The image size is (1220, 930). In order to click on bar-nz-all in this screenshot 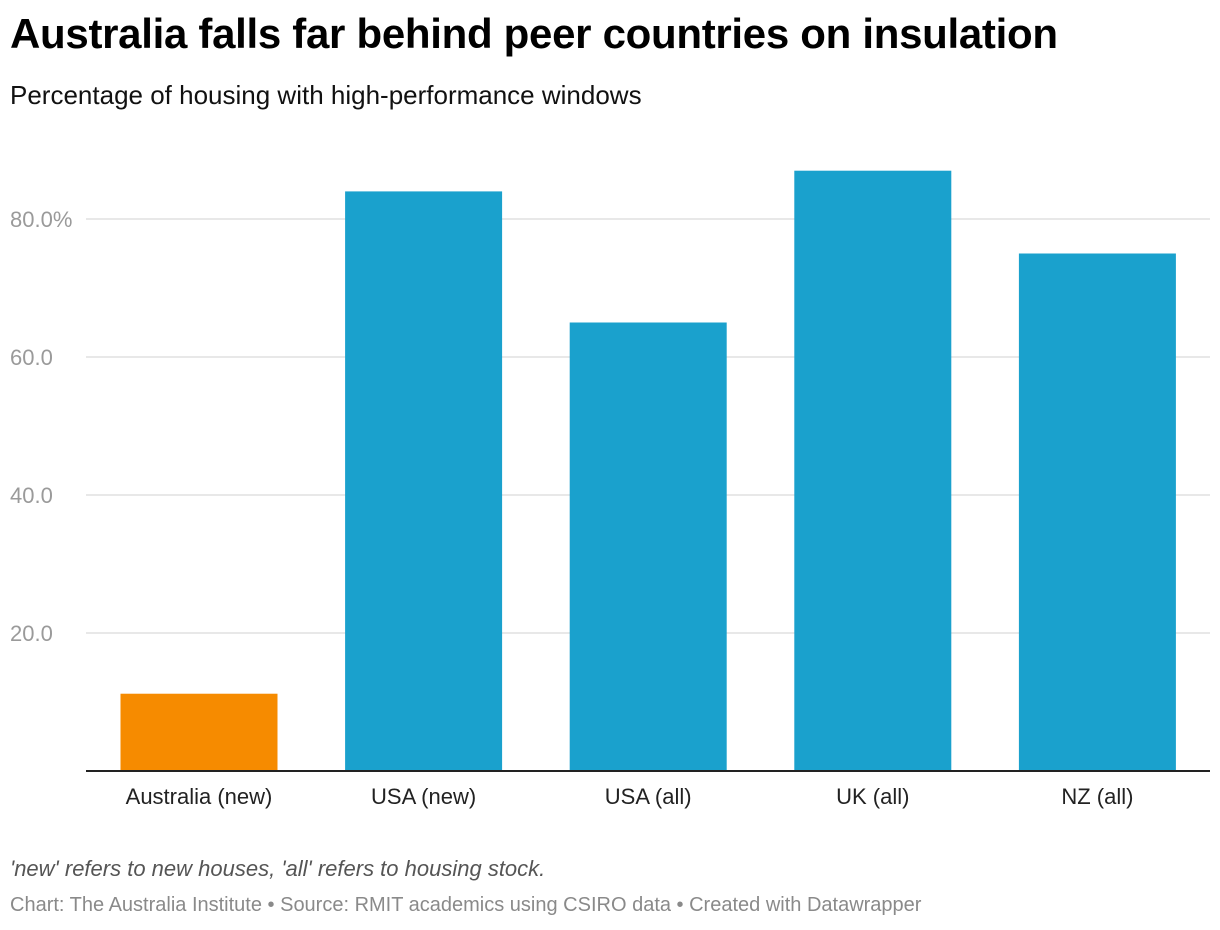, I will do `click(1097, 512)`.